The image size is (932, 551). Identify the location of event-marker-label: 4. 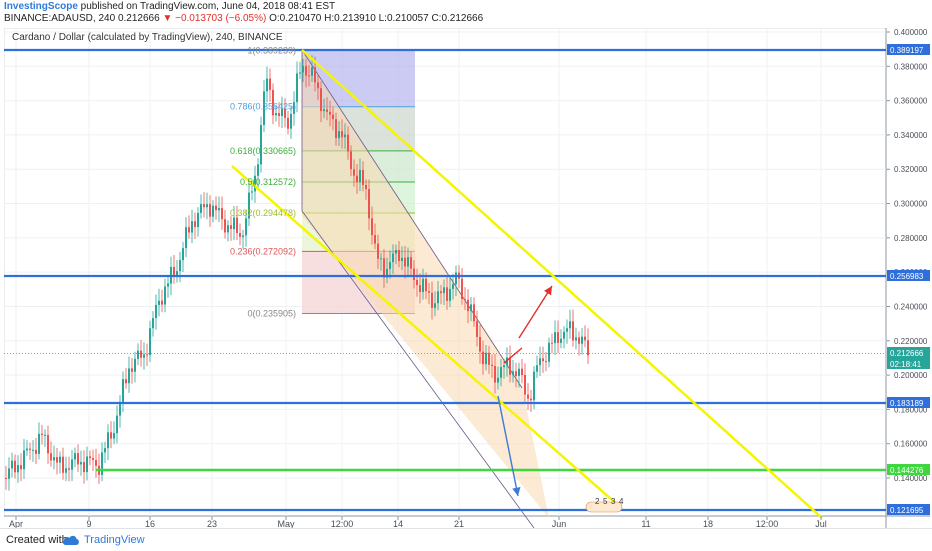
(621, 501).